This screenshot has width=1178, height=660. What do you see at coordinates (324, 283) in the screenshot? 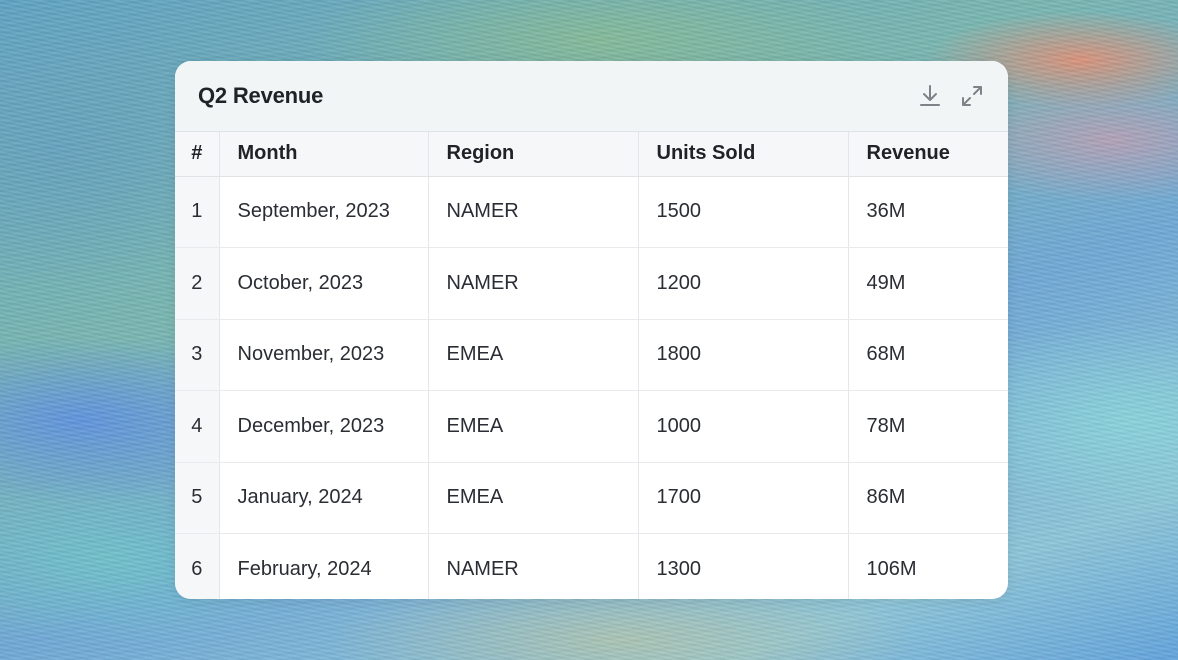
I see `month-cell: October, 2023` at bounding box center [324, 283].